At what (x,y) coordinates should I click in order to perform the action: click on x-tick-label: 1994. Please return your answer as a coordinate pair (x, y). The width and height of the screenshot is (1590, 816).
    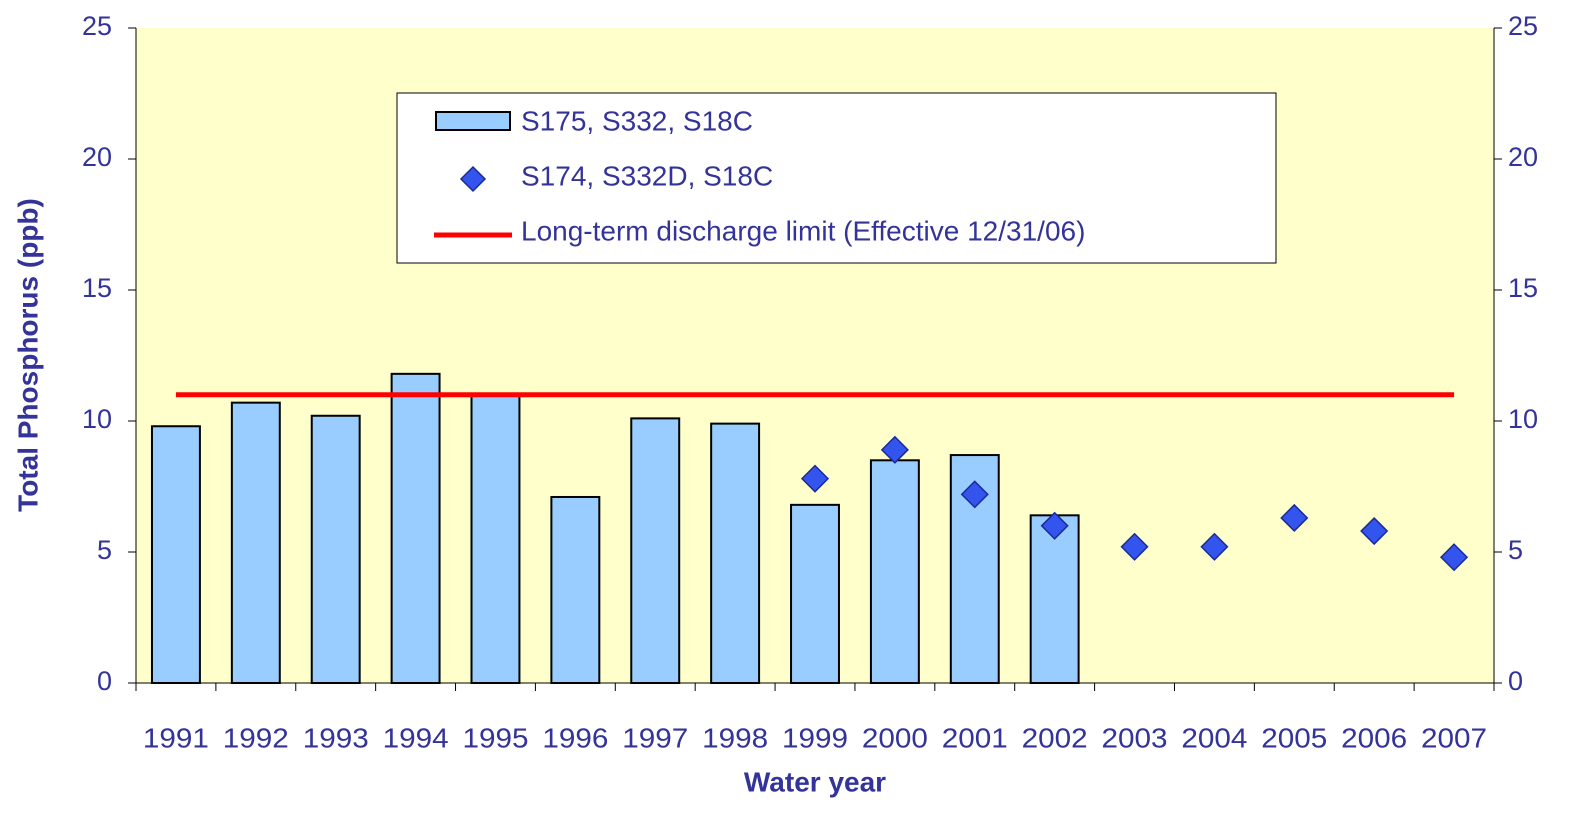
    Looking at the image, I should click on (416, 737).